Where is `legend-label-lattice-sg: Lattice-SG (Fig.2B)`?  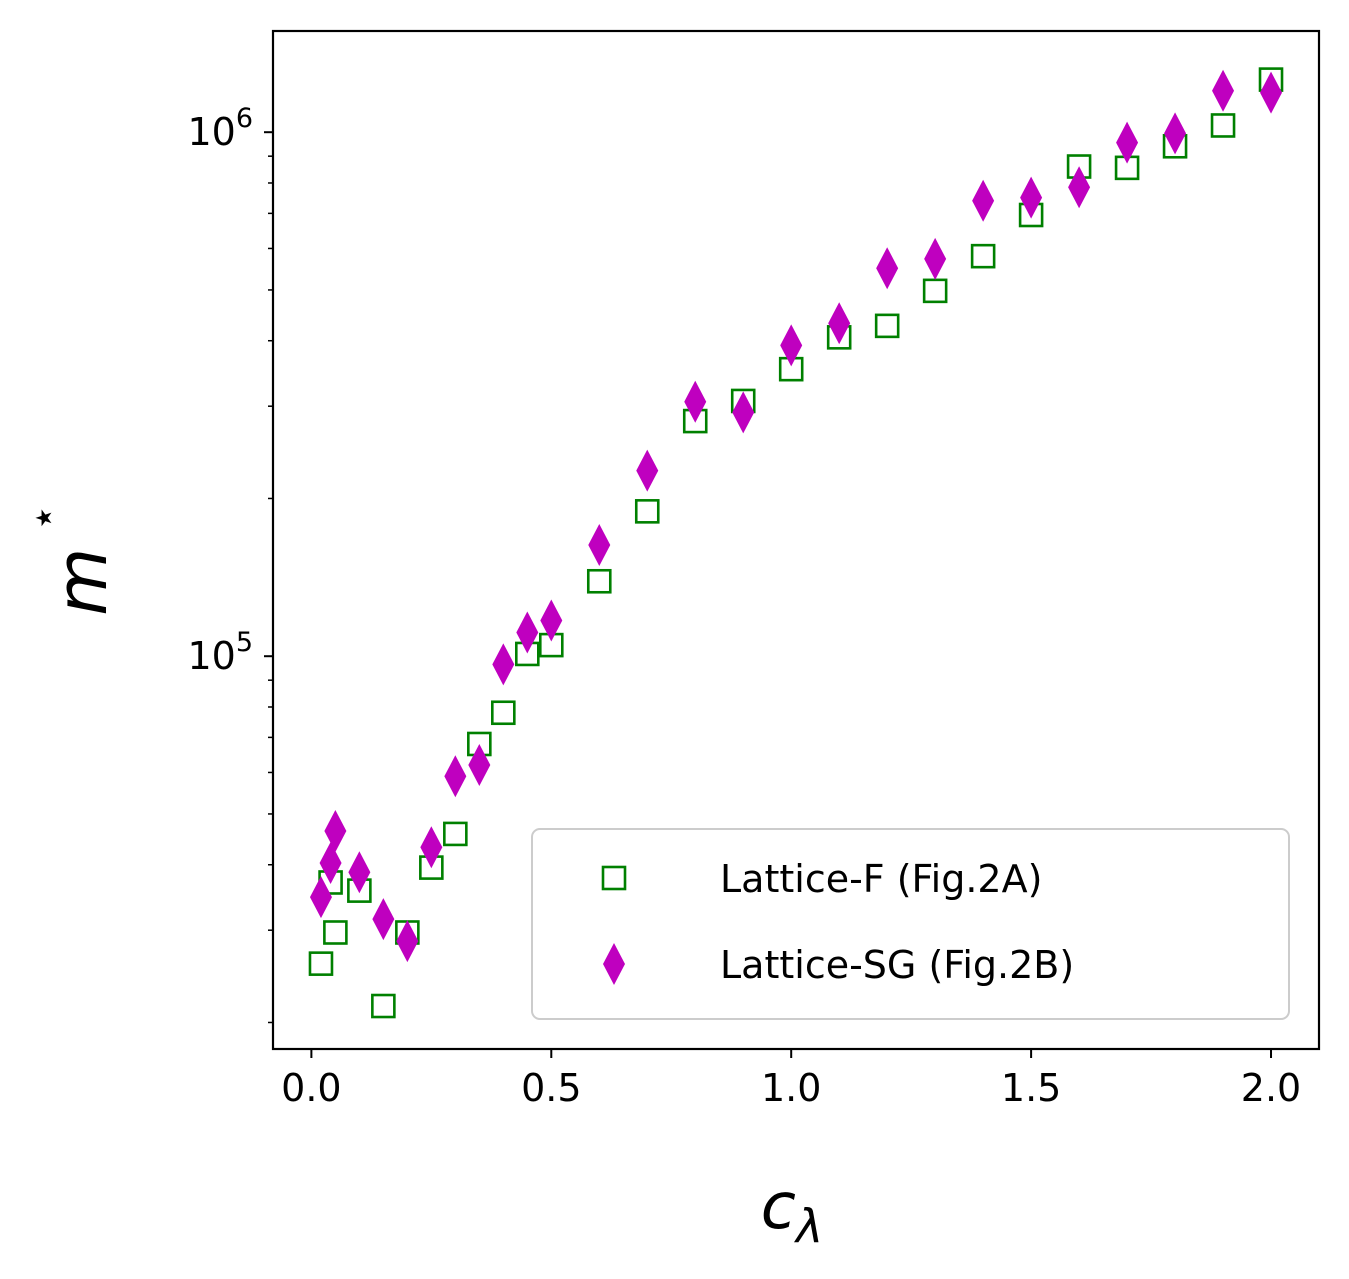
legend-label-lattice-sg: Lattice-SG (Fig.2B) is located at coordinates (897, 965).